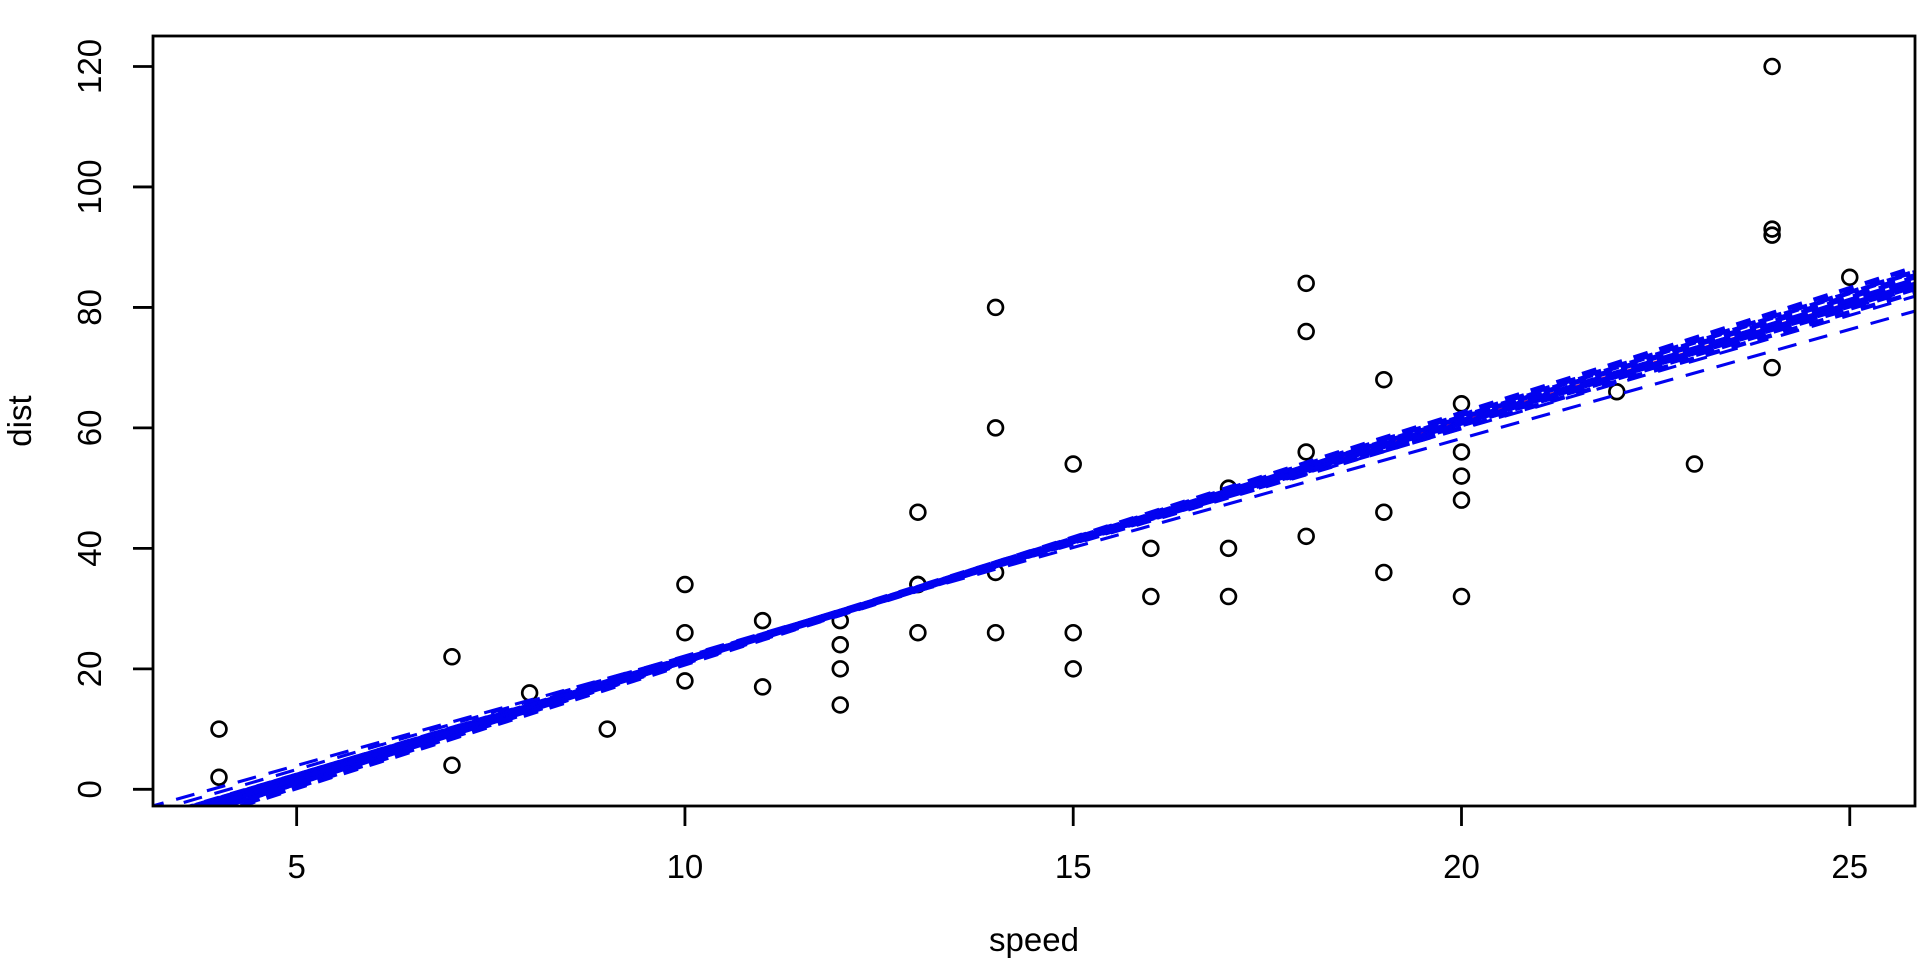 The width and height of the screenshot is (1920, 960). What do you see at coordinates (1461, 866) in the screenshot?
I see `x-tick-label: 20` at bounding box center [1461, 866].